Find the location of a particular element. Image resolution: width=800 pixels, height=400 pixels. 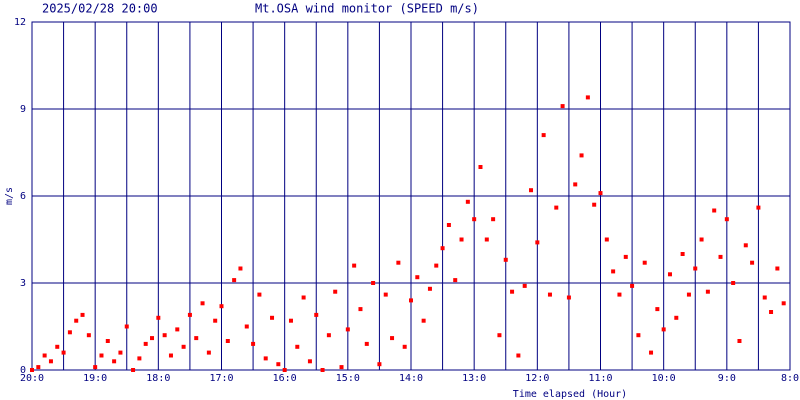

x-tick-label: 18:0 is located at coordinates (158, 378).